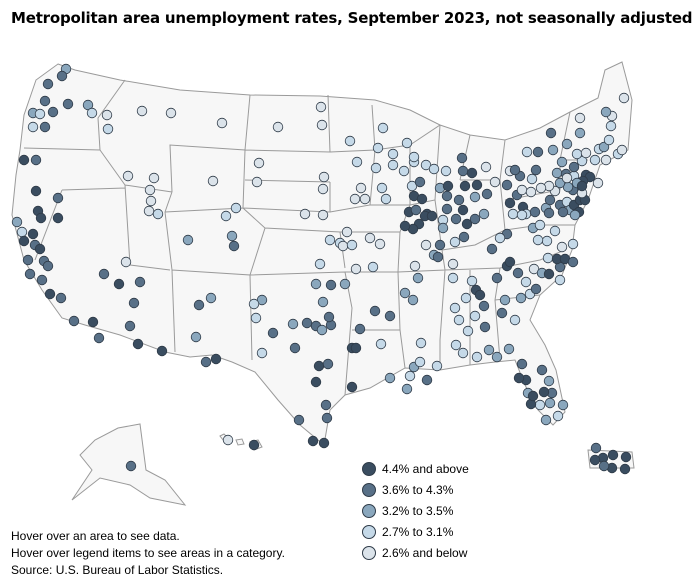  I want to click on legend-item-2: 3.2% to 3.5%, so click(415, 510).